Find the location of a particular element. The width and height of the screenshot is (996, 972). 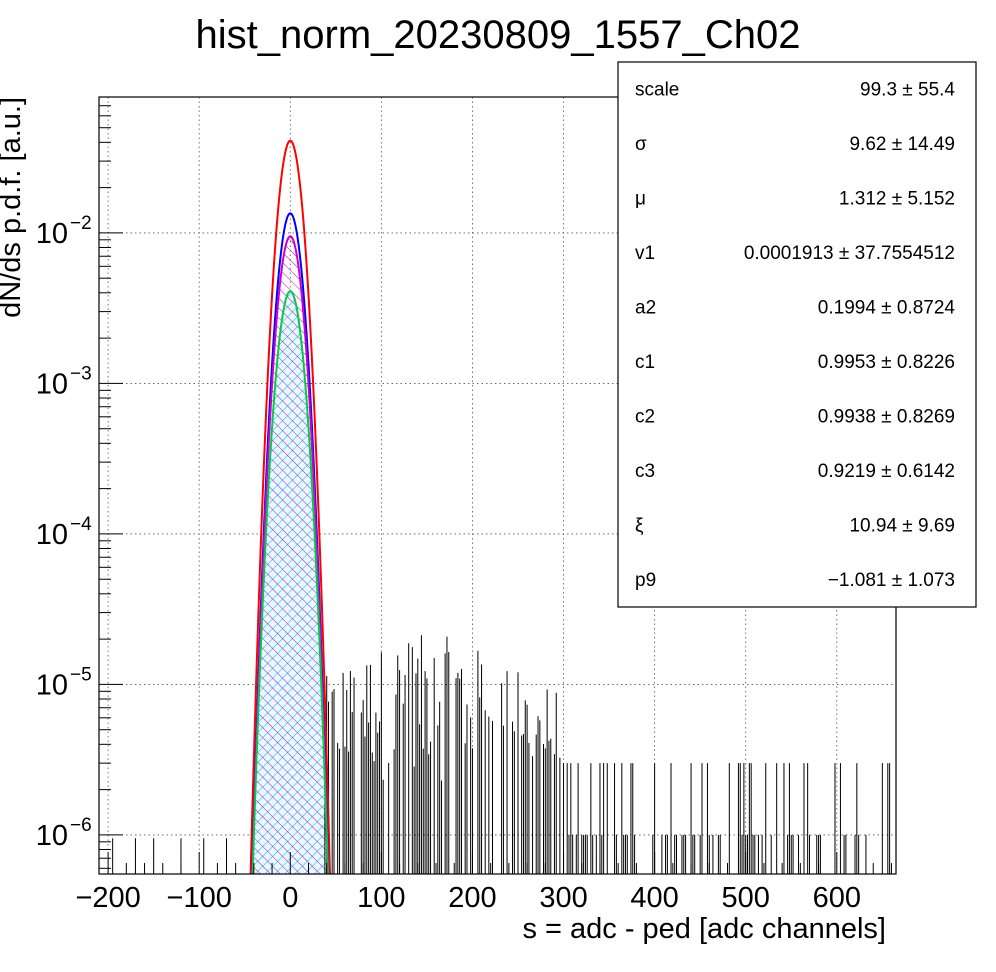

stats-row-value: 0.9953 ± 0.8226 is located at coordinates (886, 362).